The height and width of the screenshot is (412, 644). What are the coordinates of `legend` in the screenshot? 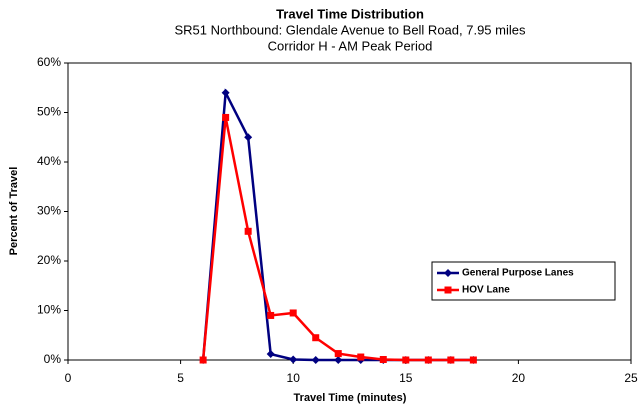 It's located at (523, 281).